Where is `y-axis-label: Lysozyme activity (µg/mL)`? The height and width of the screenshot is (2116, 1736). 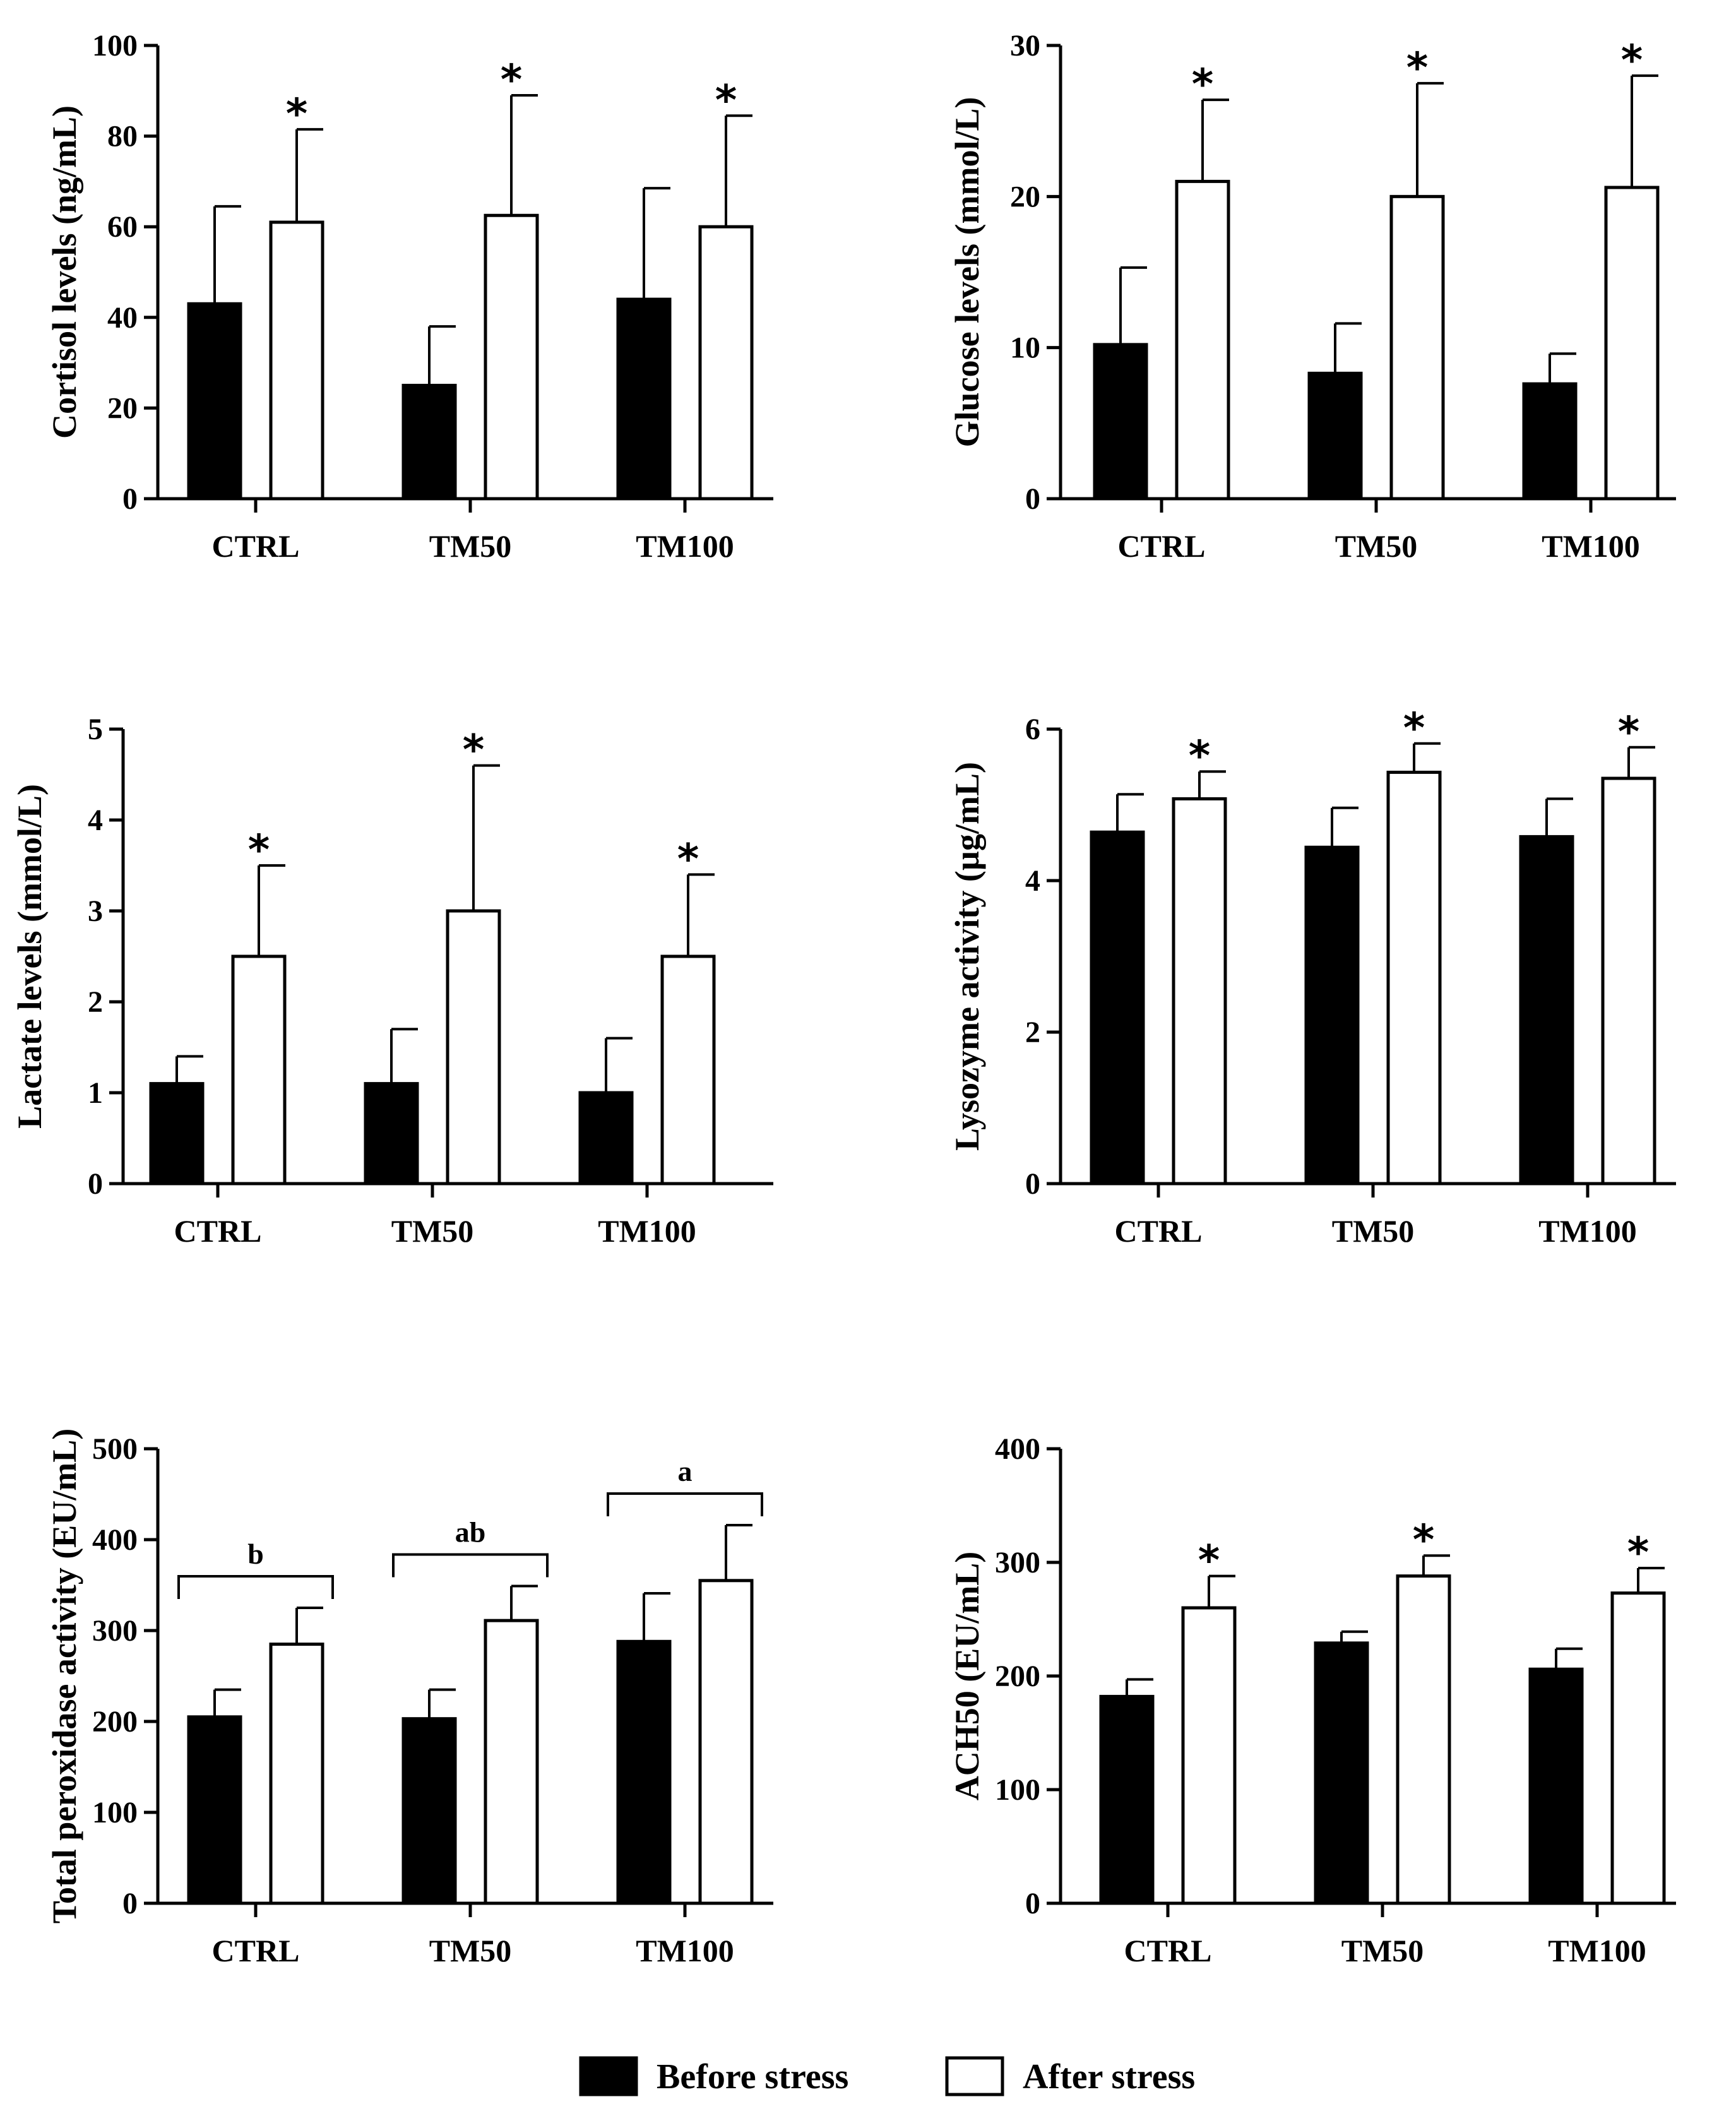
y-axis-label: Lysozyme activity (µg/mL) is located at coordinates (967, 956).